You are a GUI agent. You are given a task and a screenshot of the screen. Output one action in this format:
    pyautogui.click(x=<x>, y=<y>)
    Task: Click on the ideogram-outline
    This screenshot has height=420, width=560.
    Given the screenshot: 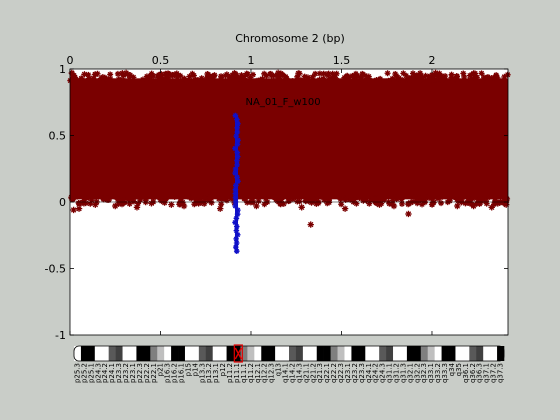 What is the action you would take?
    pyautogui.click(x=289, y=353)
    